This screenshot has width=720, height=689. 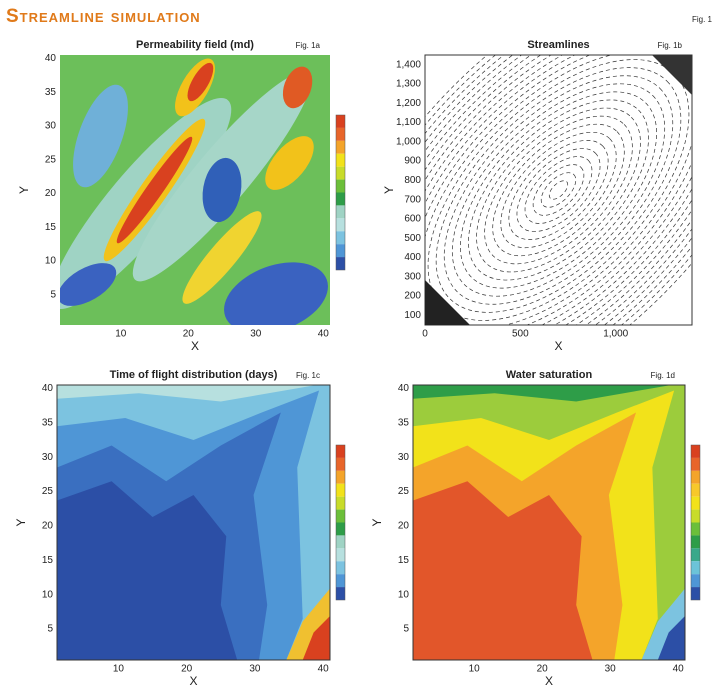 What do you see at coordinates (670, 45) in the screenshot?
I see `panel-fig-label: Fig. 1b` at bounding box center [670, 45].